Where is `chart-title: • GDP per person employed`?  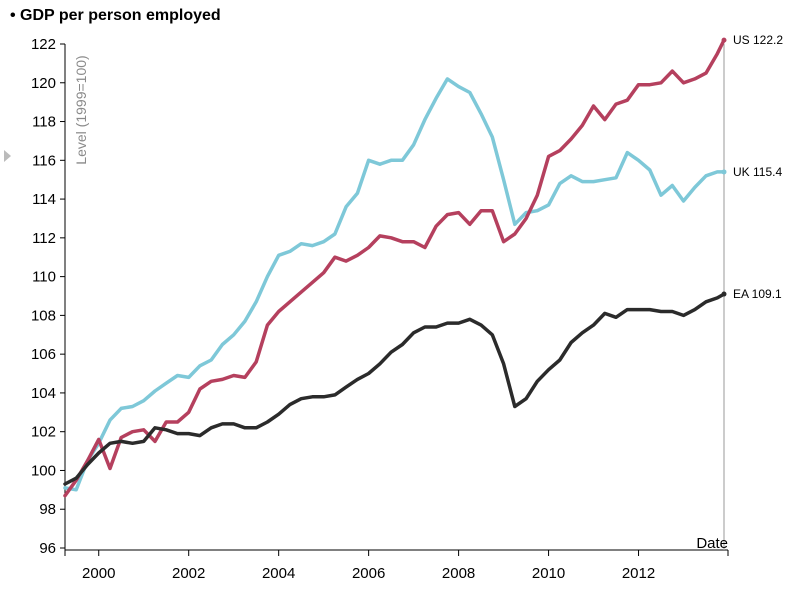
chart-title: • GDP per person employed is located at coordinates (115, 15).